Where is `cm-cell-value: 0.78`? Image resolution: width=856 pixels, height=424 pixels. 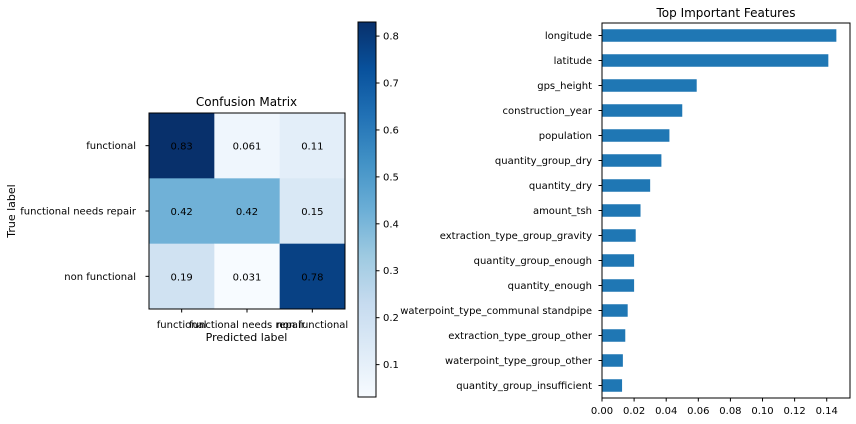
cm-cell-value: 0.78 is located at coordinates (312, 277).